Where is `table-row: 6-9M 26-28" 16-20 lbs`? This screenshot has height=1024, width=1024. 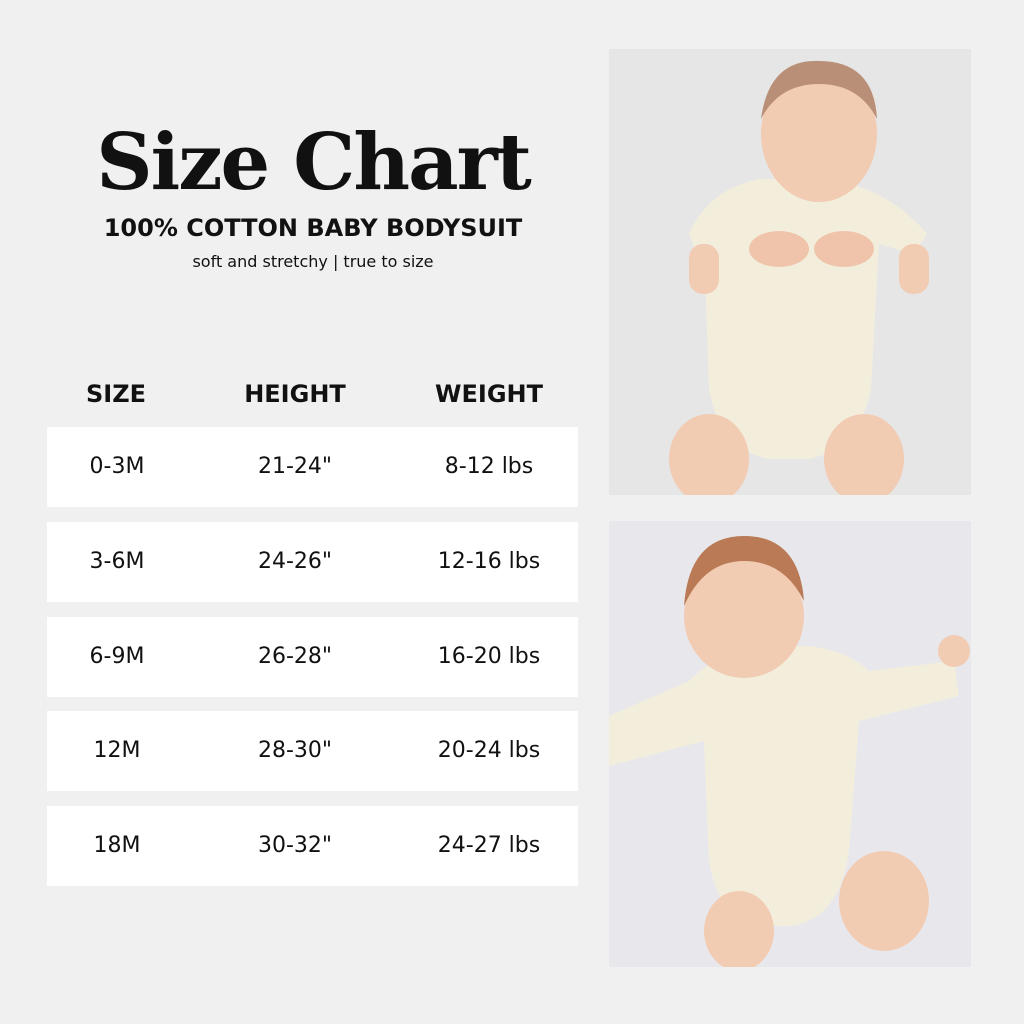
table-row: 6-9M 26-28" 16-20 lbs is located at coordinates (312, 657).